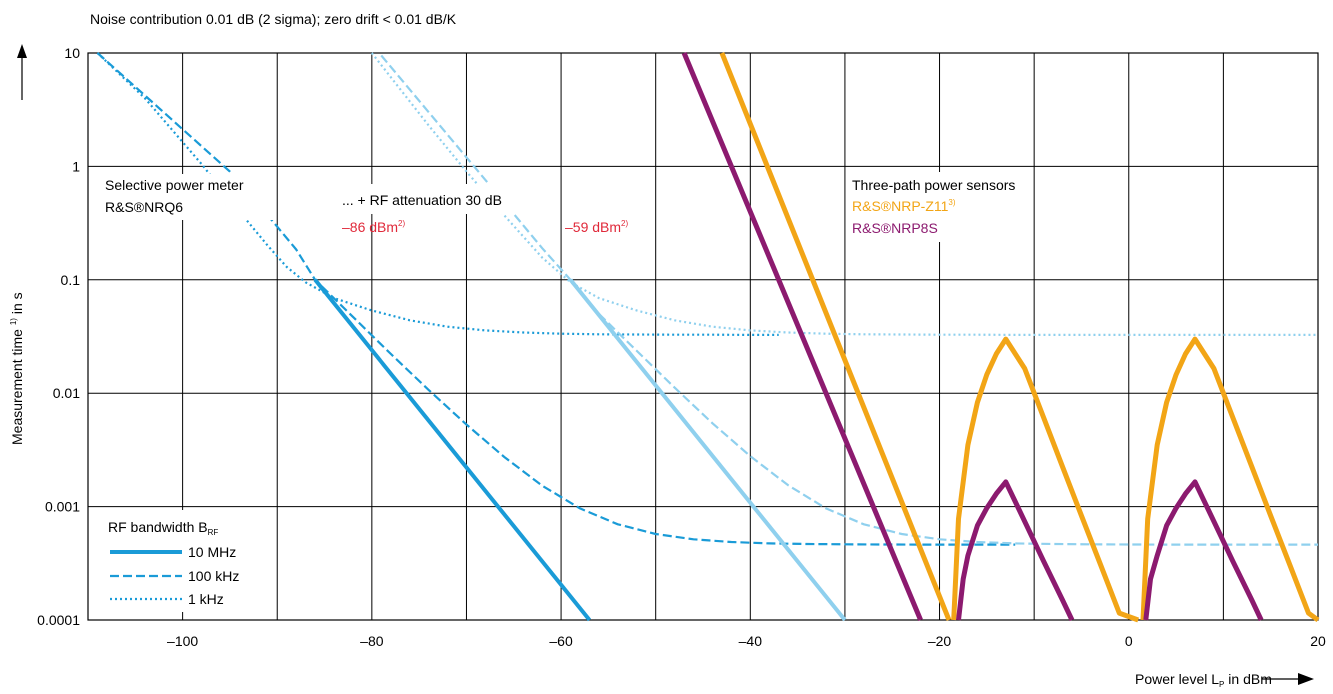  I want to click on legend-item-10mhz: 10 MHz, so click(212, 552).